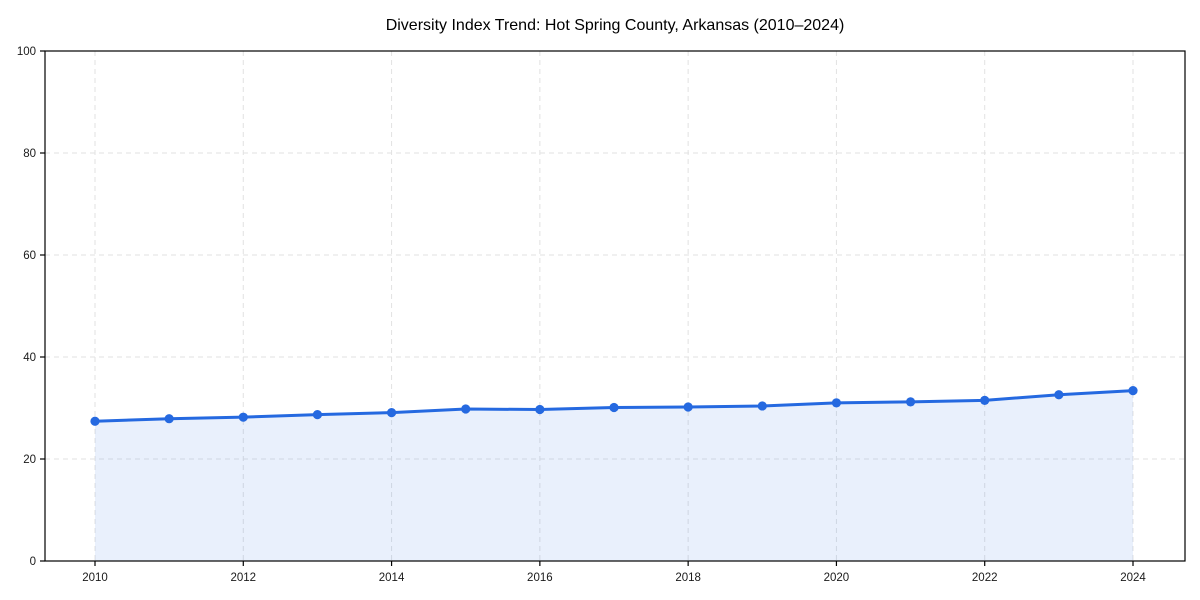  I want to click on y-axis-tick-label: 60, so click(29, 256).